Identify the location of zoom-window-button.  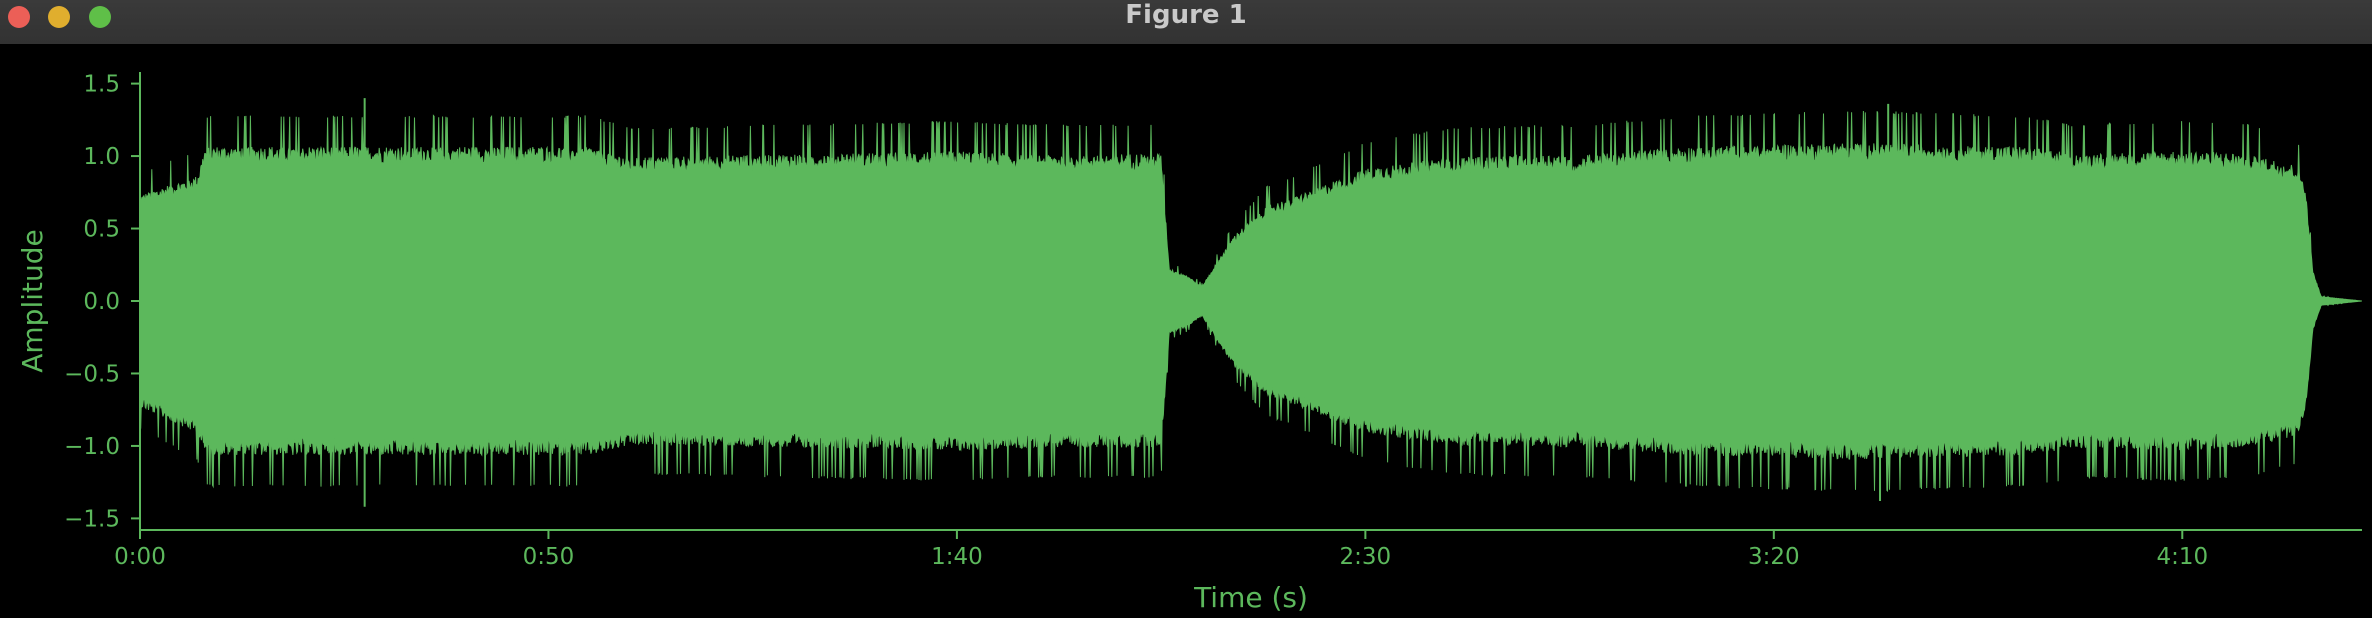
(100, 17).